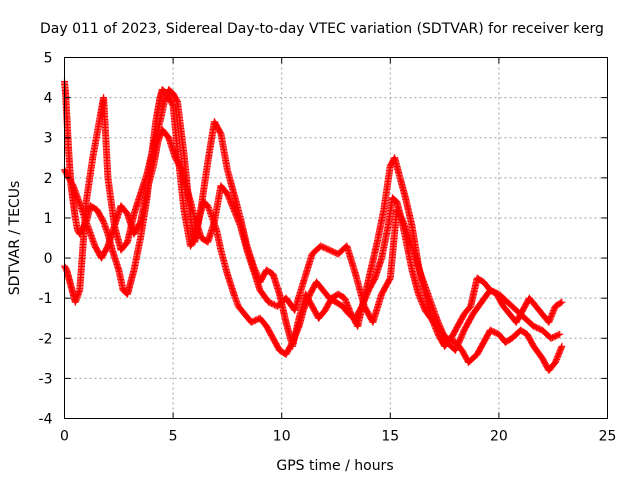 This screenshot has height=480, width=640. I want to click on y-tick-label: 3, so click(48, 139).